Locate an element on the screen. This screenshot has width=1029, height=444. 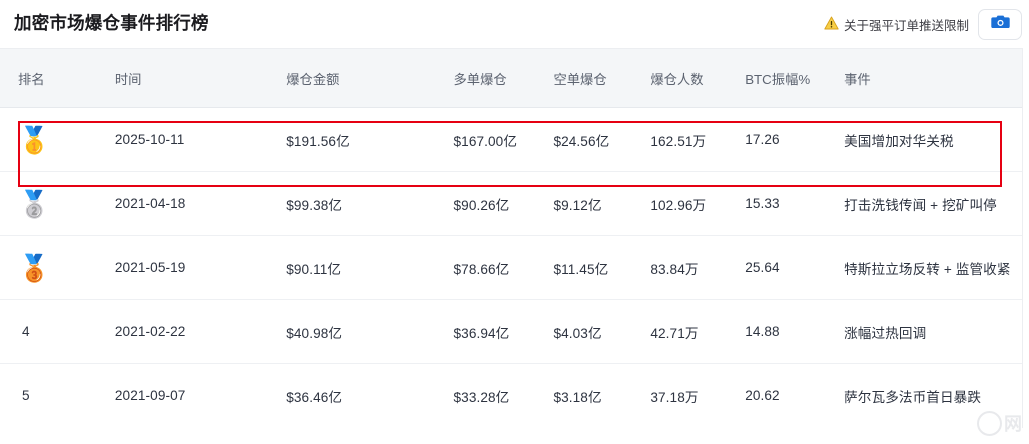
push-limit-notice: 关于强平订单推送限制 is located at coordinates (896, 24).